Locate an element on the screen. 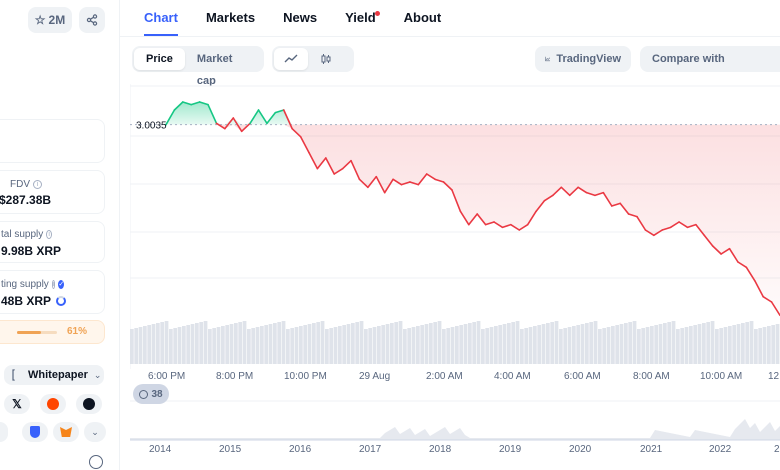 The image size is (780, 470). circulating-supply-label: ting supply is located at coordinates (25, 284).